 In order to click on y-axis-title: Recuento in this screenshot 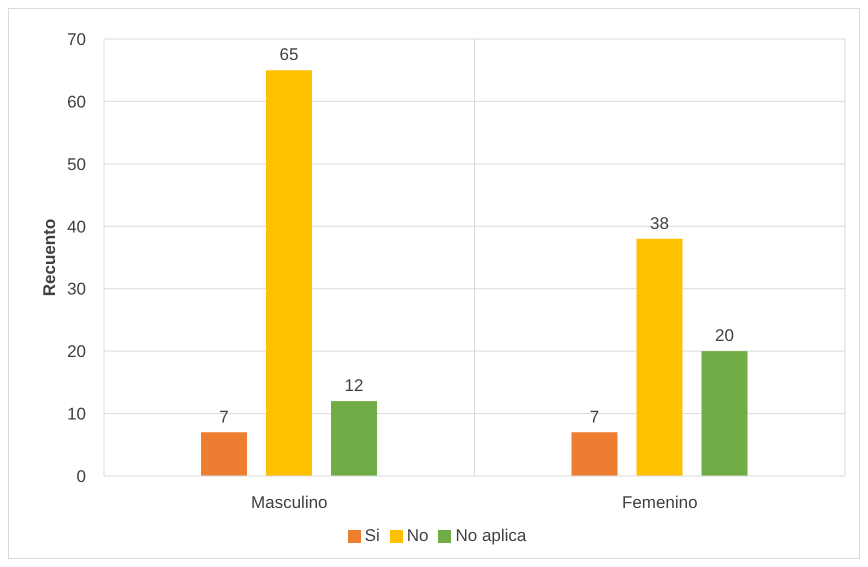, I will do `click(50, 257)`.